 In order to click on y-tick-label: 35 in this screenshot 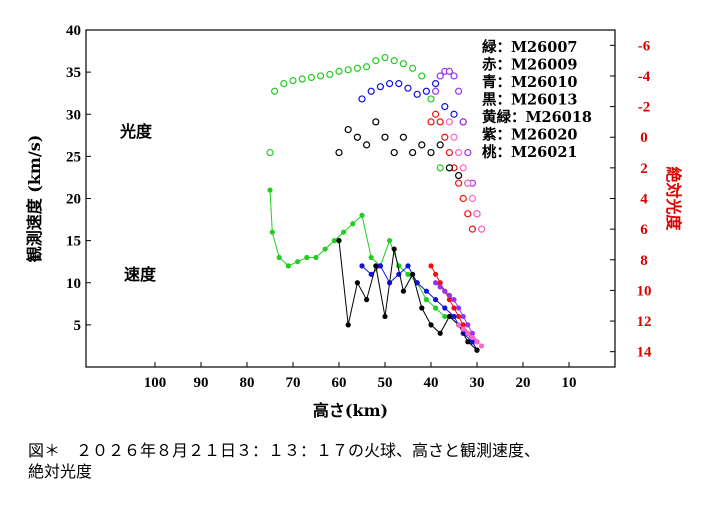, I will do `click(73, 73)`.